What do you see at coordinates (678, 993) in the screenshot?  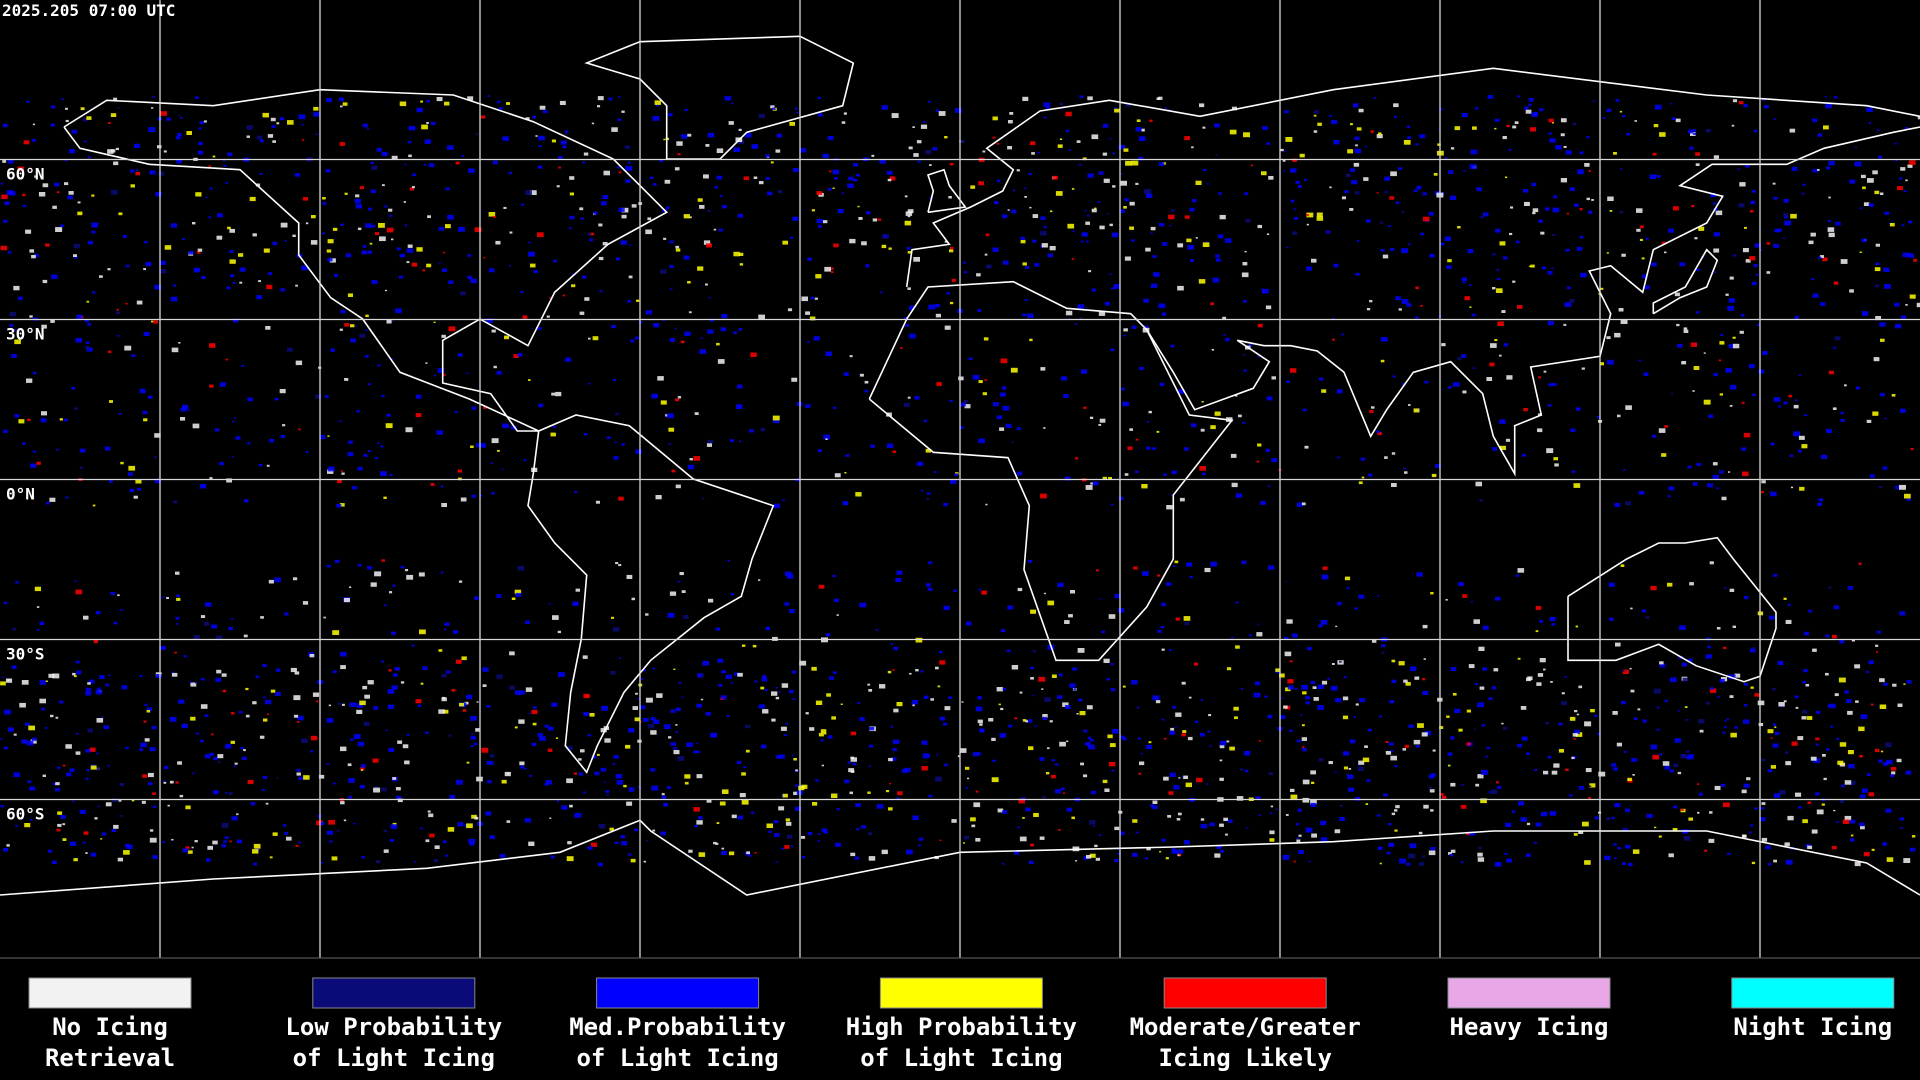 I see `legend-swatch` at bounding box center [678, 993].